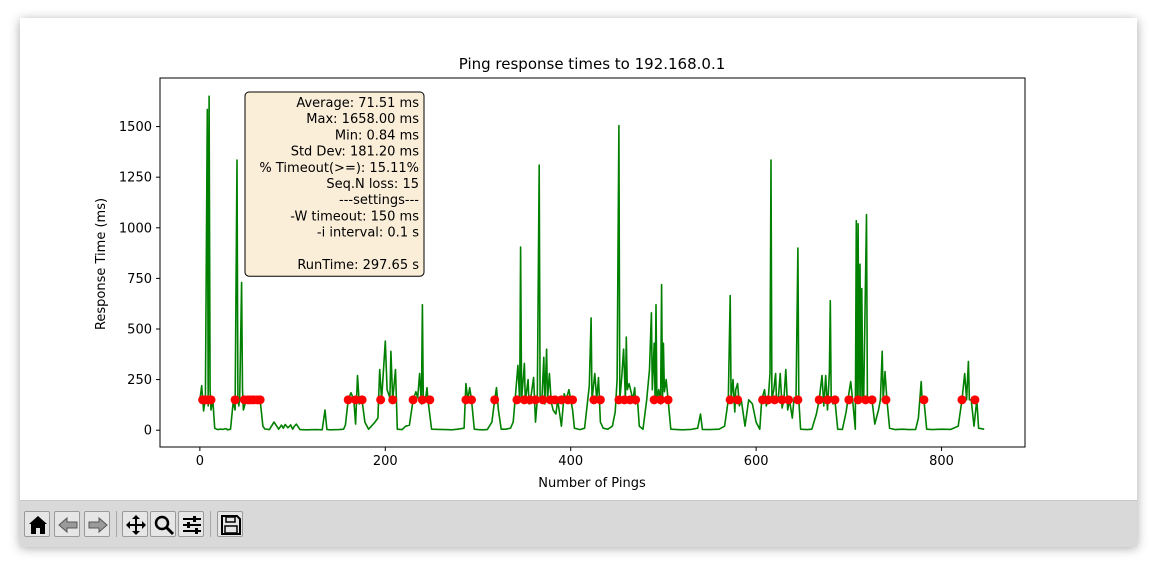 This screenshot has height=566, width=1157. I want to click on forward-button, so click(97, 524).